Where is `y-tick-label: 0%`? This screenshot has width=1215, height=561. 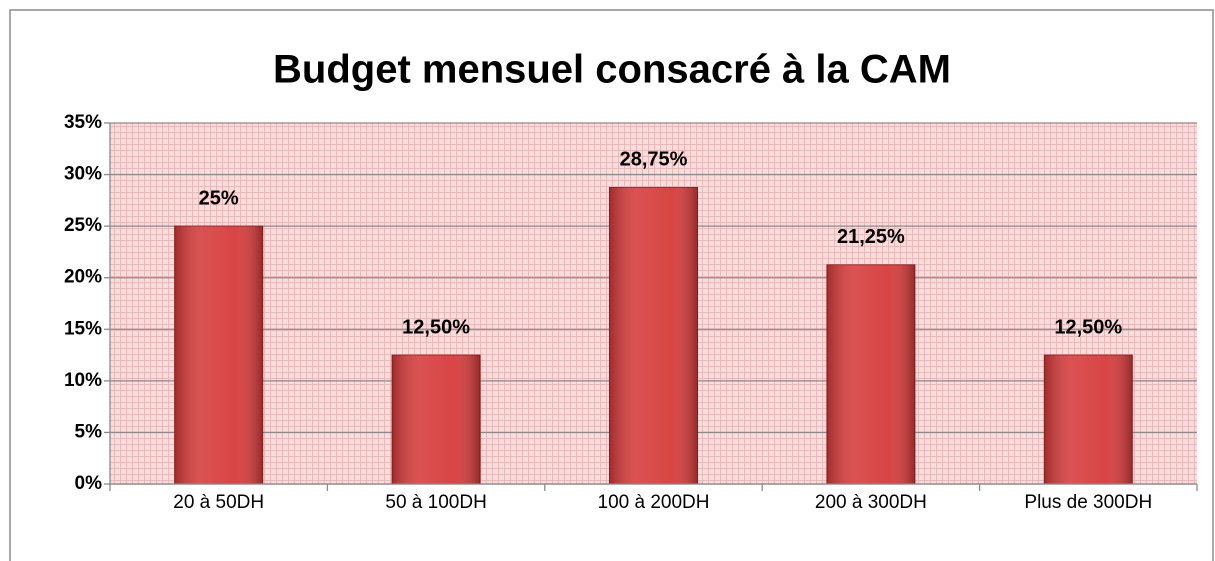 y-tick-label: 0% is located at coordinates (89, 483).